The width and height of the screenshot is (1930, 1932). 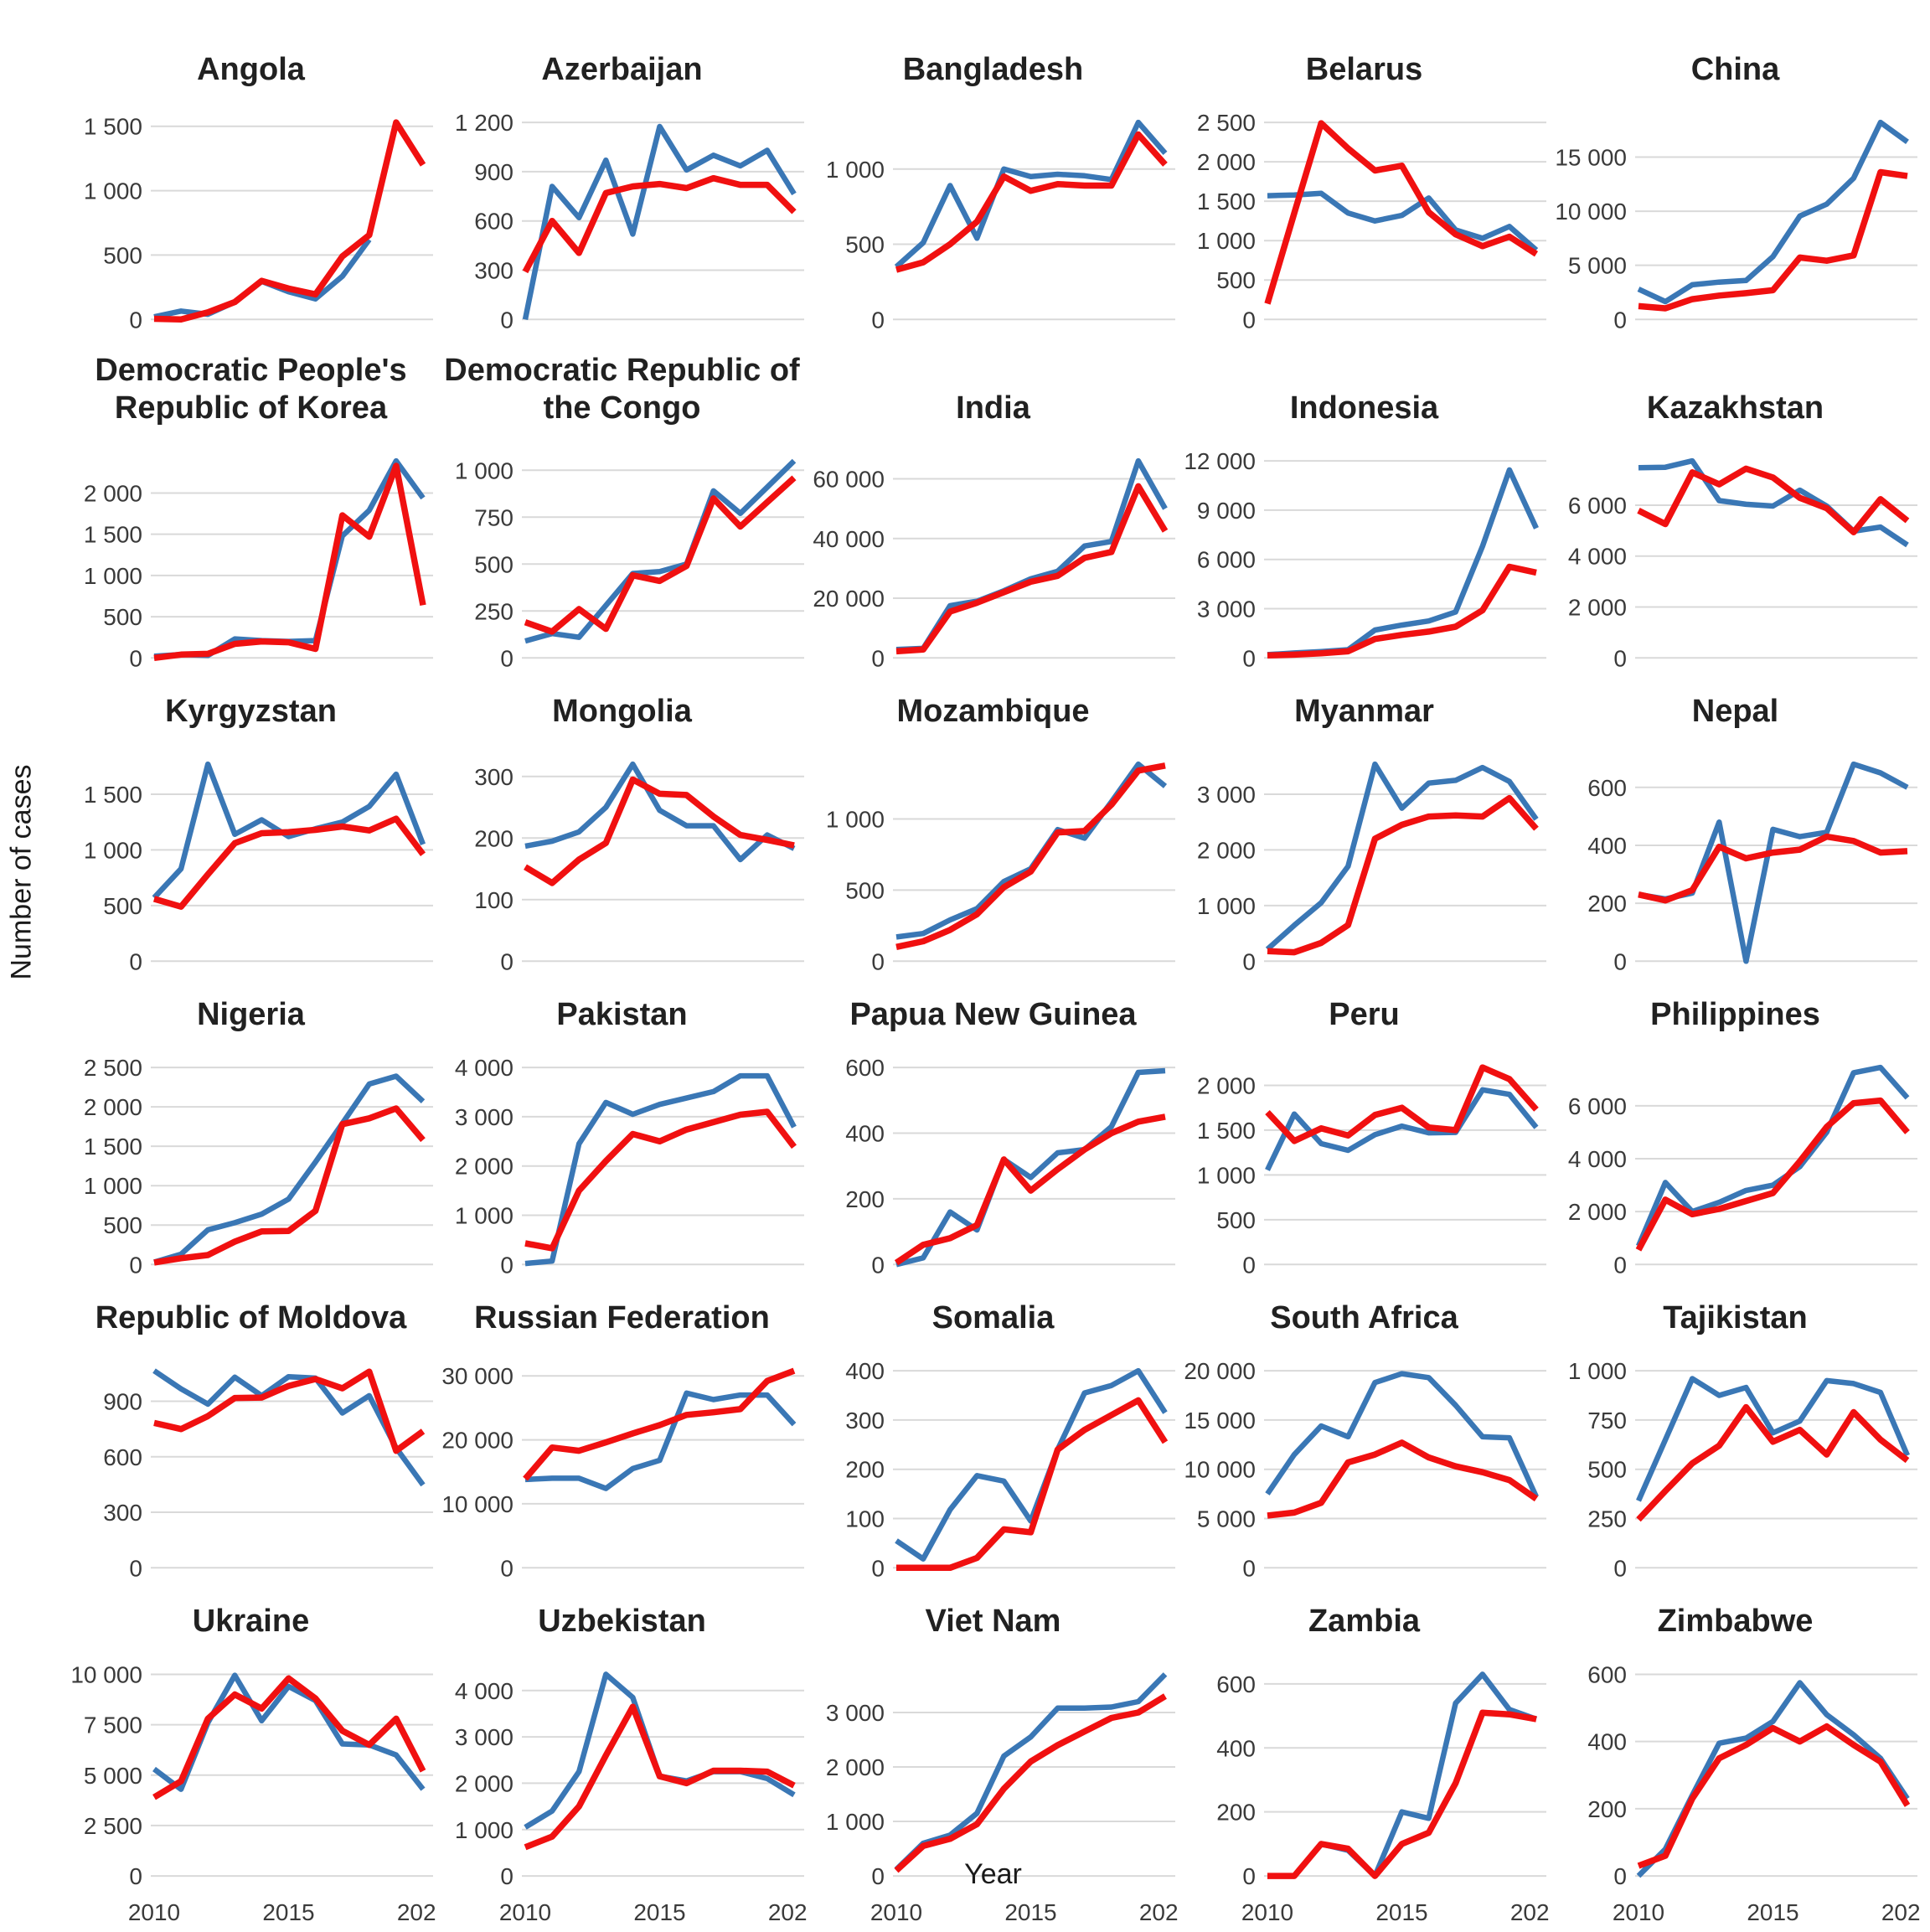 I want to click on y-tick-label: 1 200, so click(x=484, y=123).